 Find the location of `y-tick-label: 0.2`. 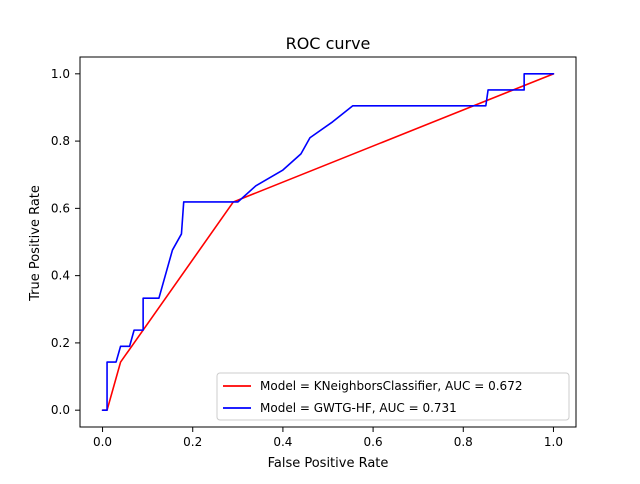

y-tick-label: 0.2 is located at coordinates (60, 343).